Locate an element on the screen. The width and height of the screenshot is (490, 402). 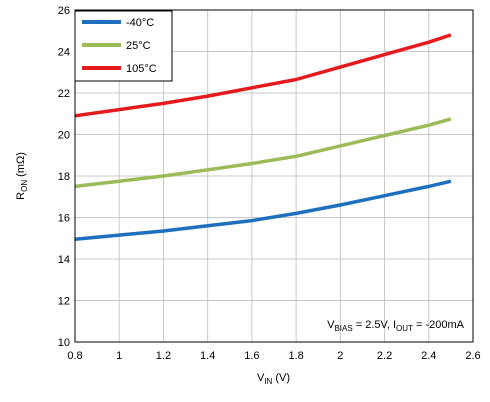
x-tick-label: 1.8 is located at coordinates (295, 356).